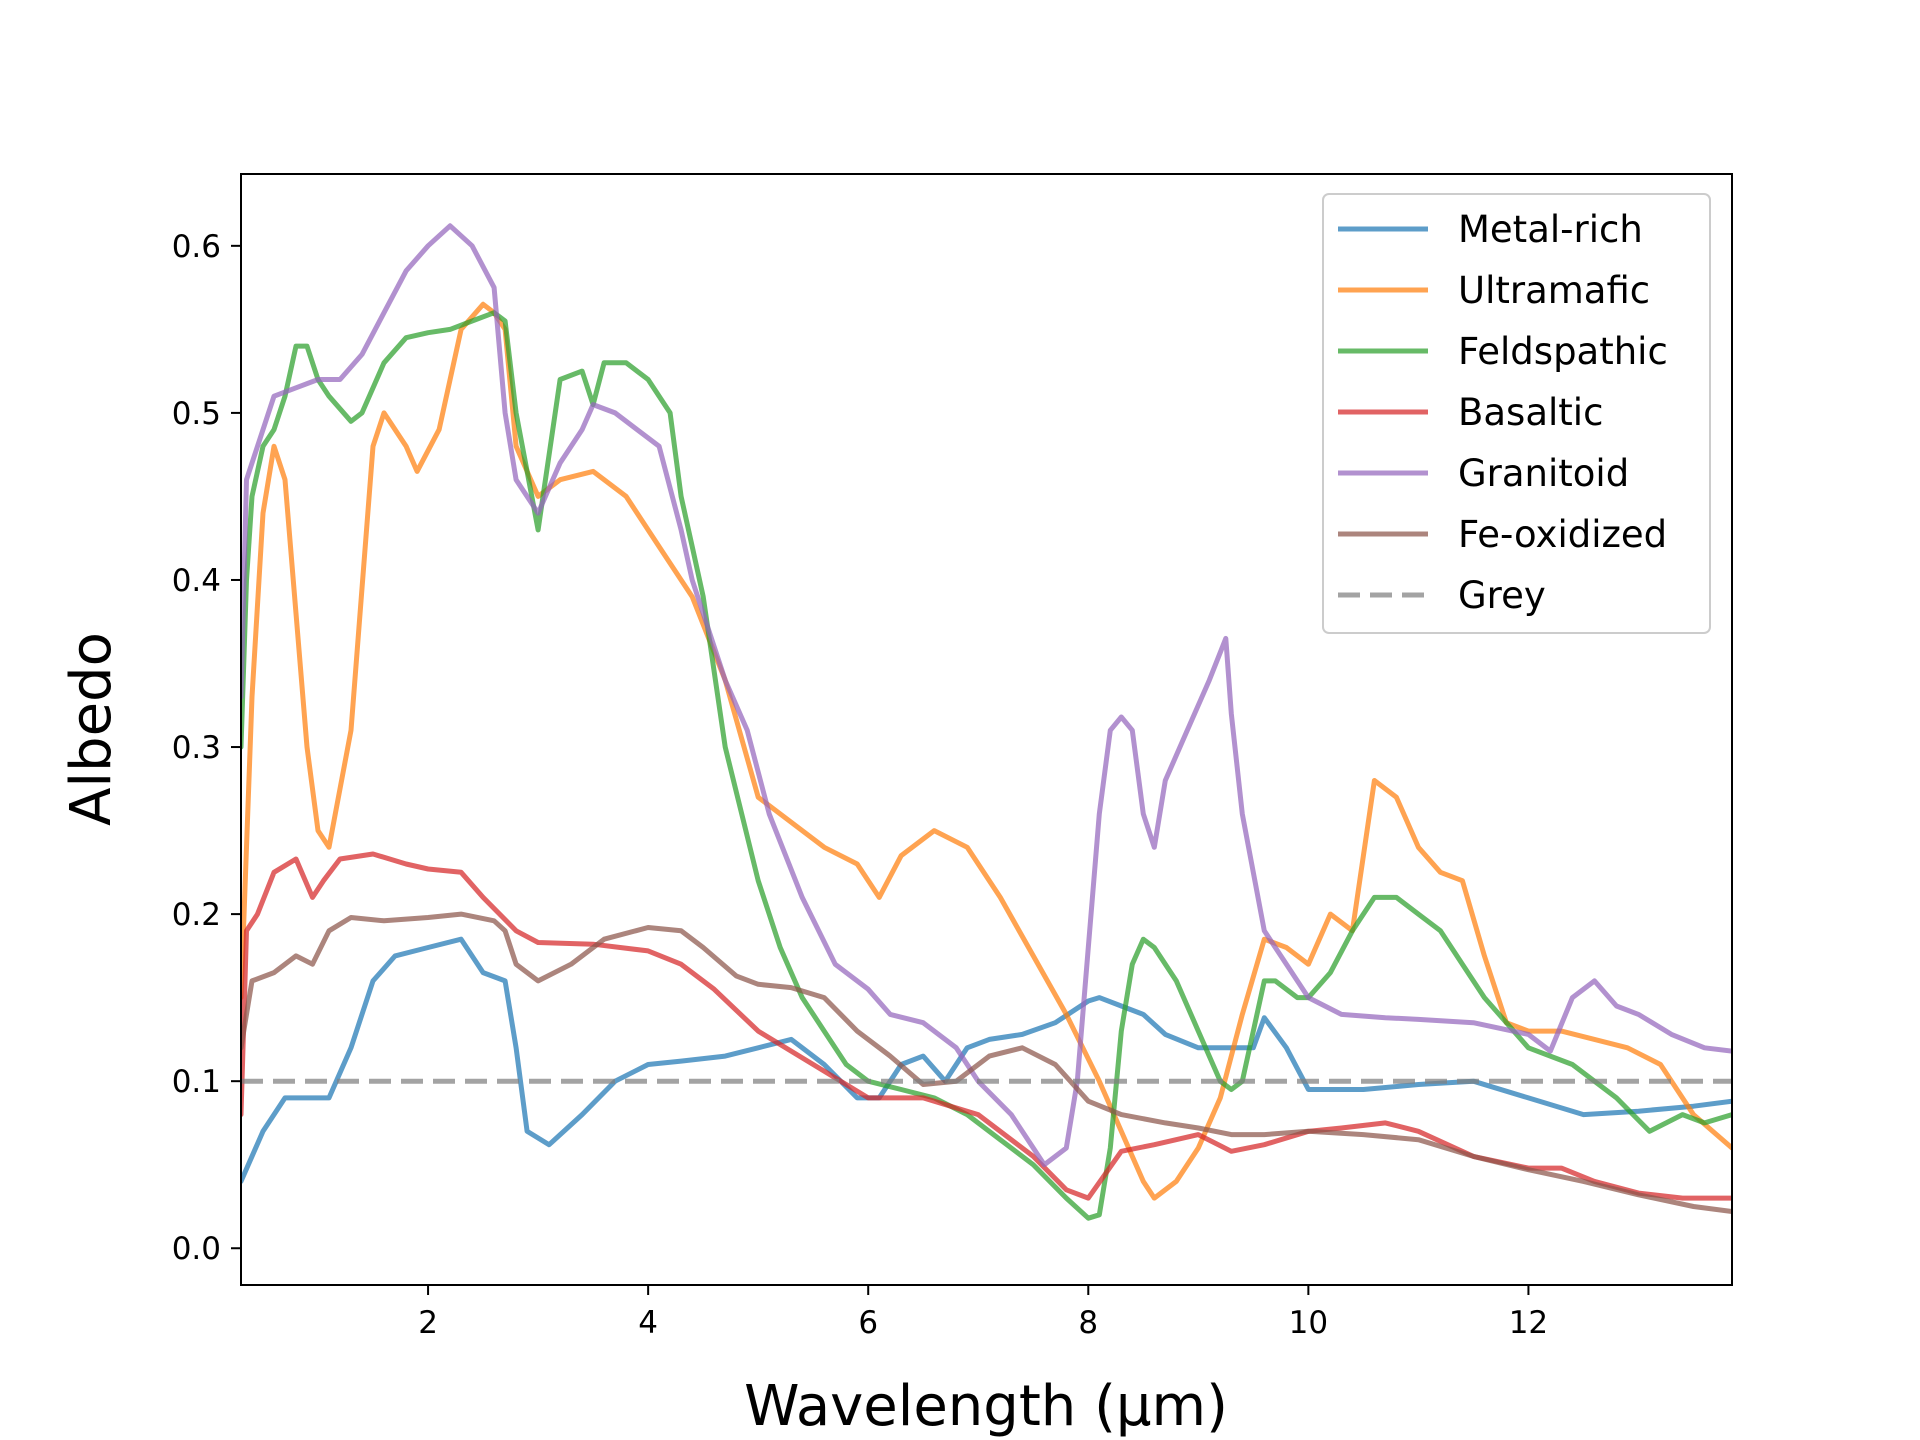 The height and width of the screenshot is (1440, 1920). I want to click on y-tick-label: 0.2, so click(196, 915).